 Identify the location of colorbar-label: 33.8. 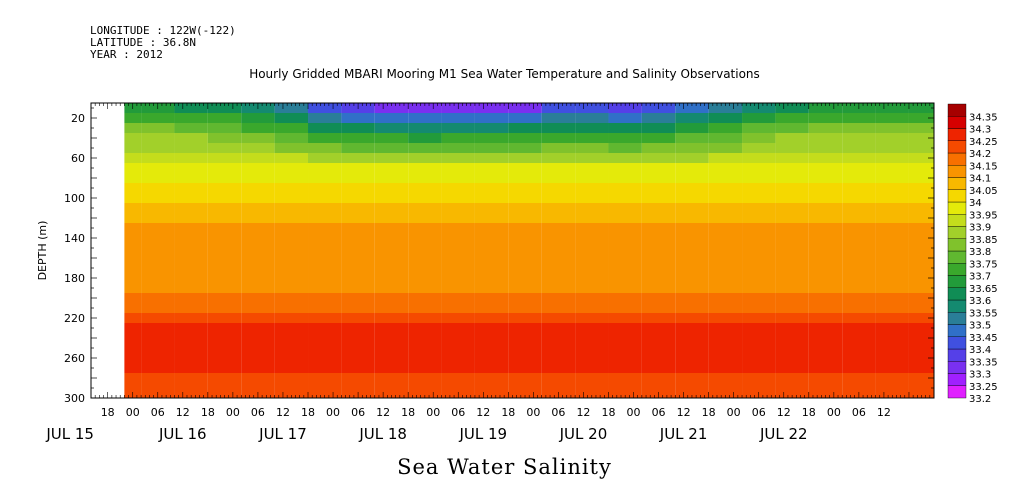
(980, 252).